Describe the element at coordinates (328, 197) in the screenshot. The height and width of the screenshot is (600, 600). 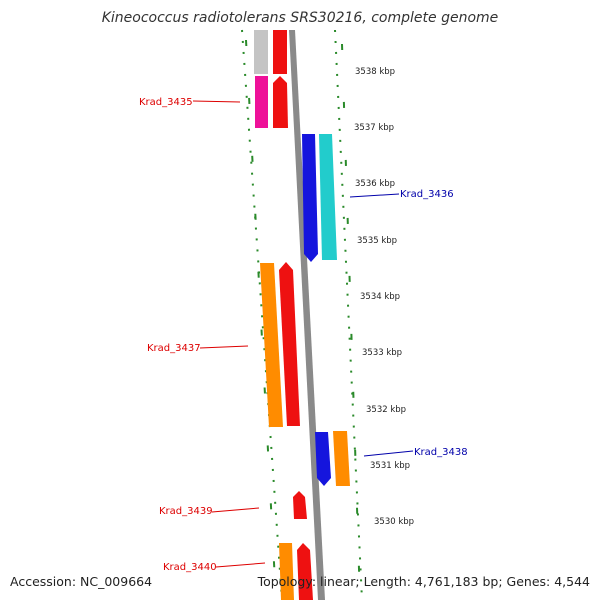
I see `gene-cyan` at that location.